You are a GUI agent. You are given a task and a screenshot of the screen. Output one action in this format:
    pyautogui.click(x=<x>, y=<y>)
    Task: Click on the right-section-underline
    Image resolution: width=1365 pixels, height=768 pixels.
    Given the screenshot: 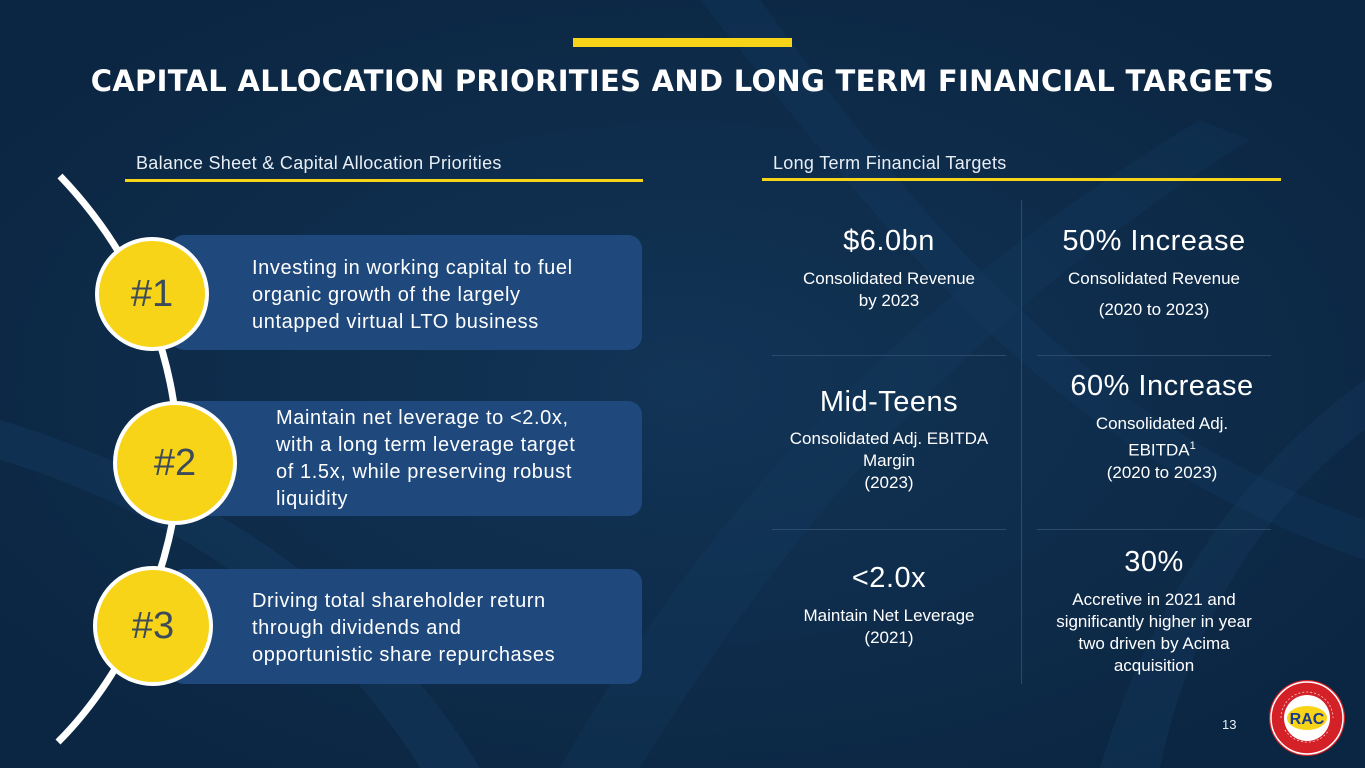 What is the action you would take?
    pyautogui.click(x=1021, y=179)
    